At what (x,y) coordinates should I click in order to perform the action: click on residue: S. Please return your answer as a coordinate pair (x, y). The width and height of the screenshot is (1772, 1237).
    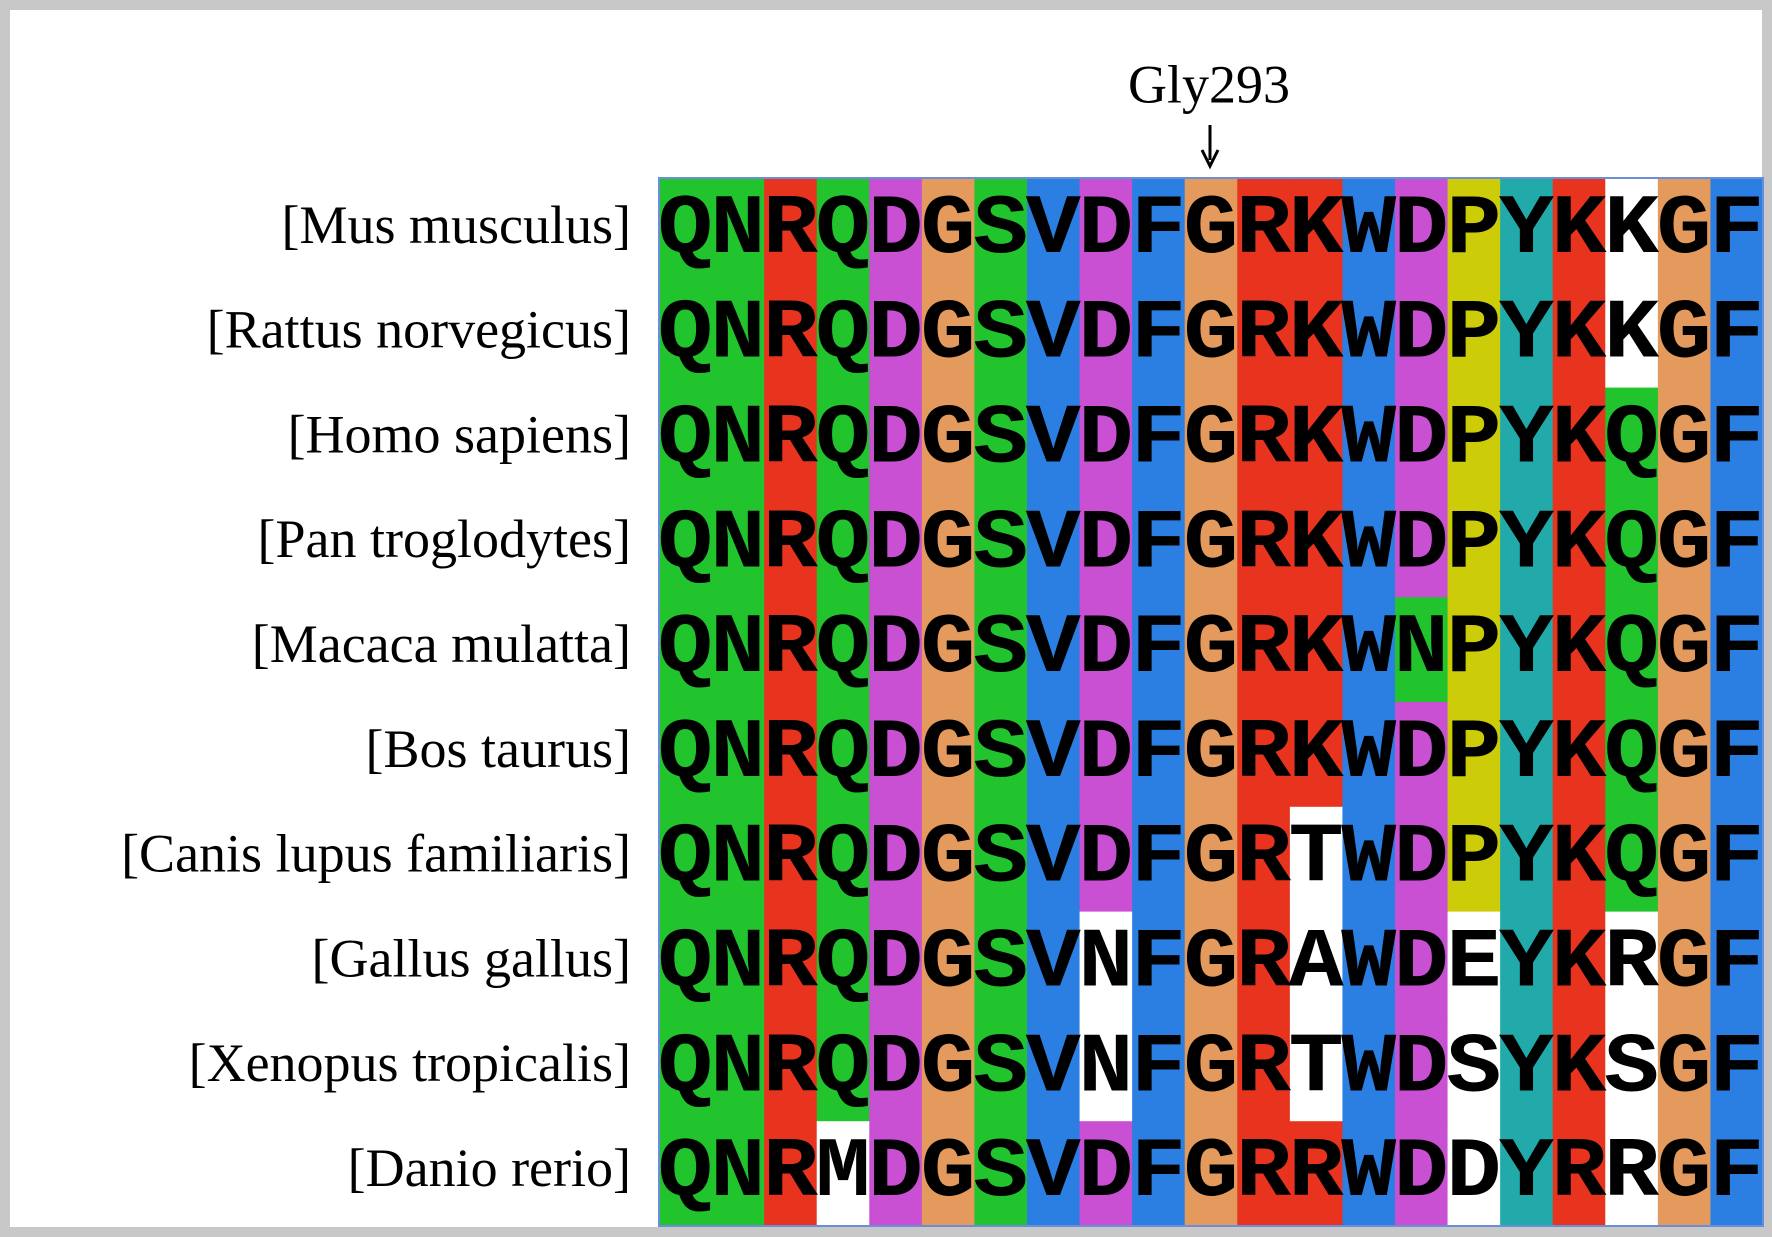
    Looking at the image, I should click on (1000, 544).